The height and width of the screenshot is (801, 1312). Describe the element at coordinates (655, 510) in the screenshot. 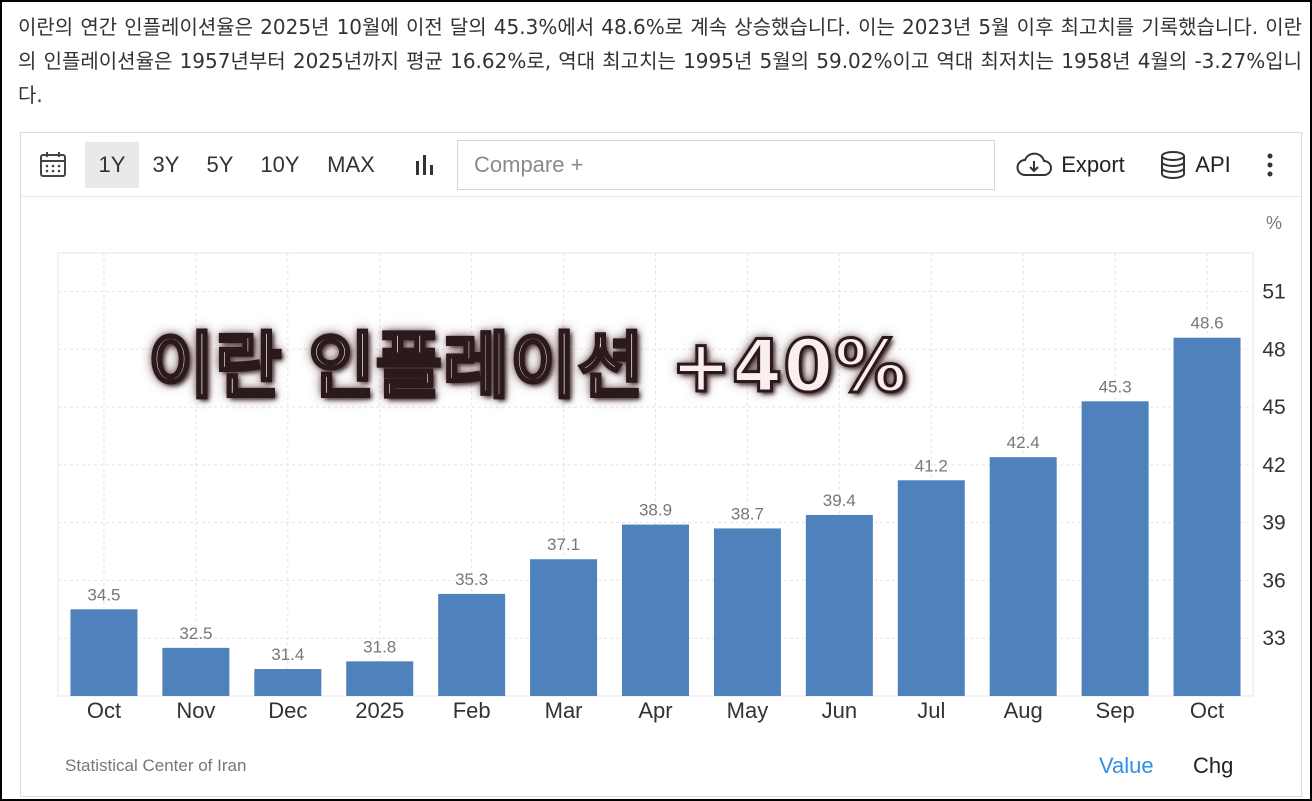

I see `bar-value-label: 38.9` at that location.